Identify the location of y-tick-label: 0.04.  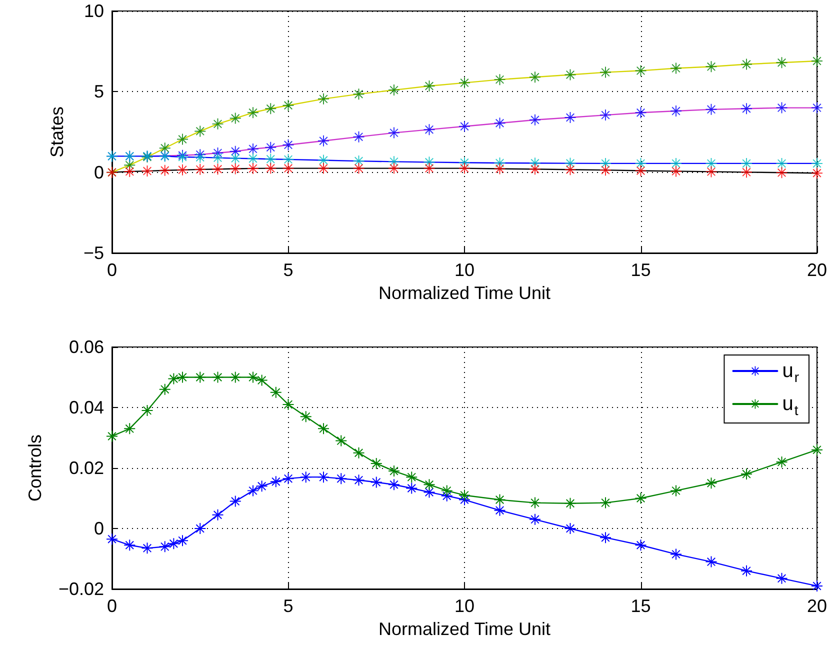
(86, 408).